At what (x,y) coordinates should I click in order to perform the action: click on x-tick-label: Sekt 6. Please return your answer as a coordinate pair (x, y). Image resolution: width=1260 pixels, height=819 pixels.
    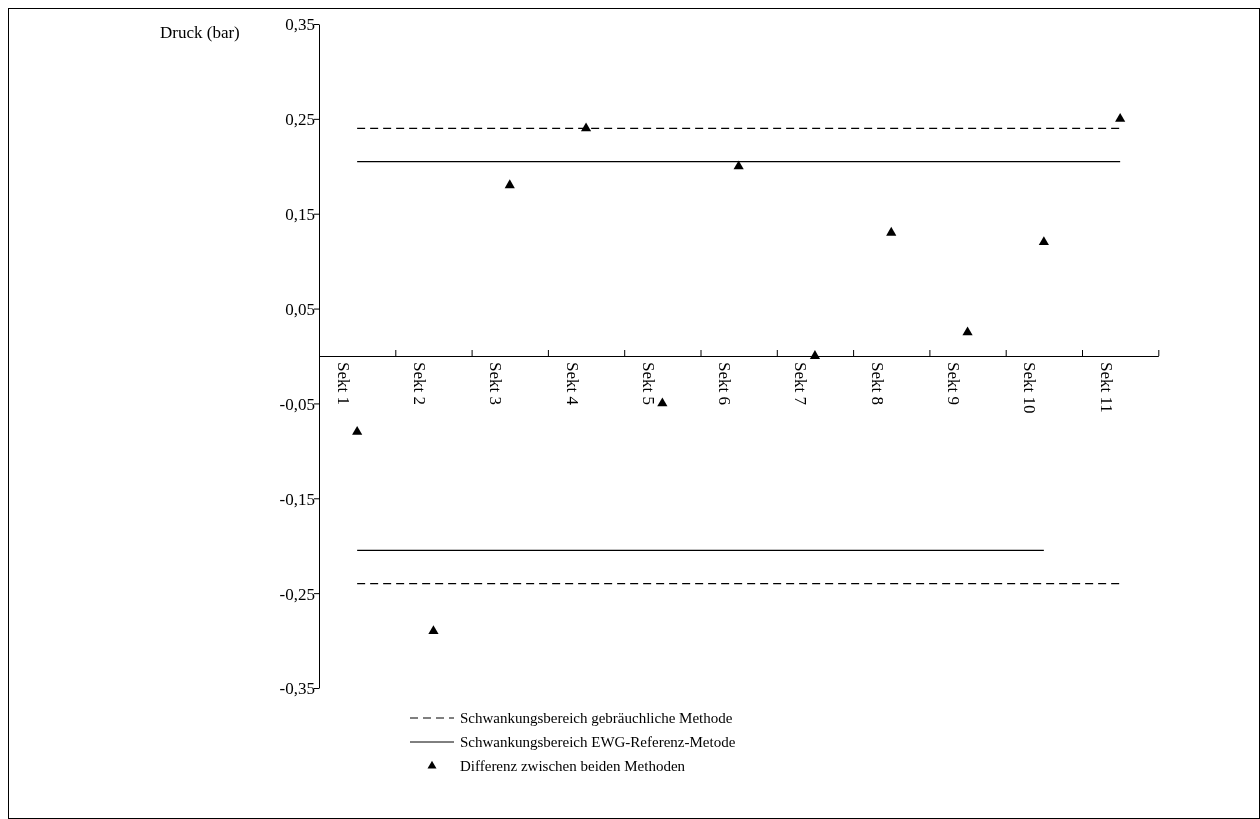
    Looking at the image, I should click on (725, 383).